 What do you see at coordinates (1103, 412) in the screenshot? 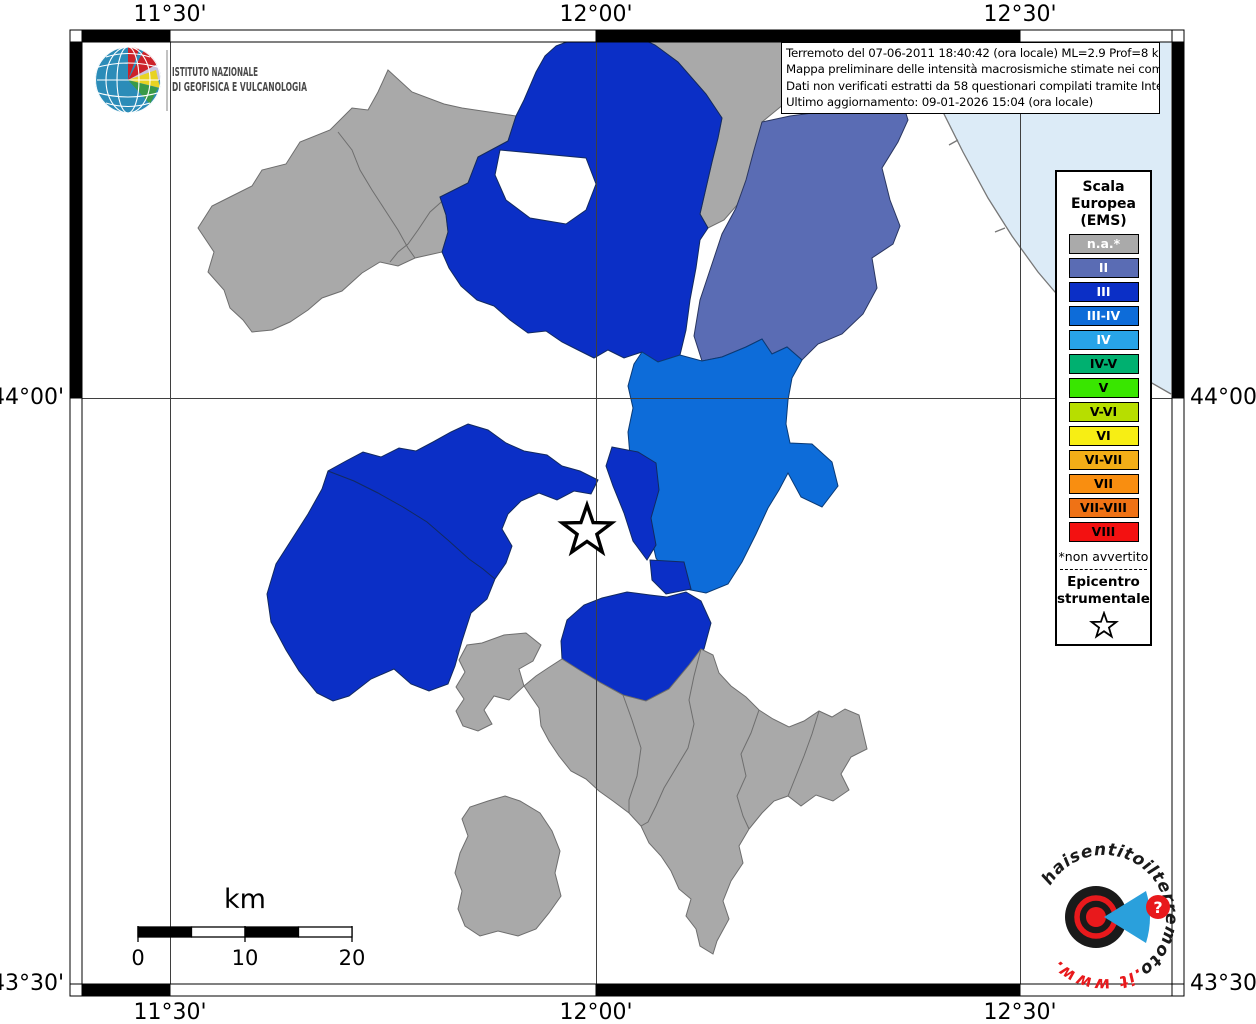
I see `legend-item-v-vi: V-VI` at bounding box center [1103, 412].